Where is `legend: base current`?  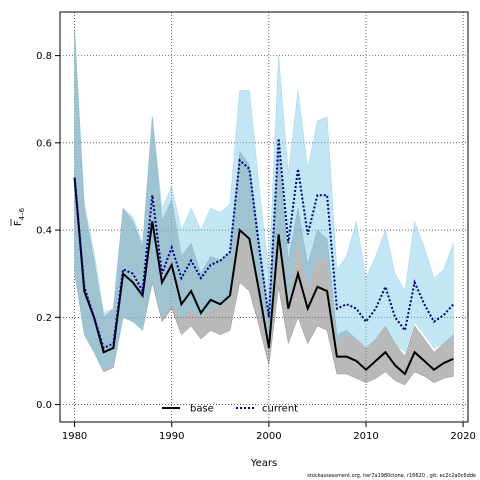 legend: base current is located at coordinates (230, 409).